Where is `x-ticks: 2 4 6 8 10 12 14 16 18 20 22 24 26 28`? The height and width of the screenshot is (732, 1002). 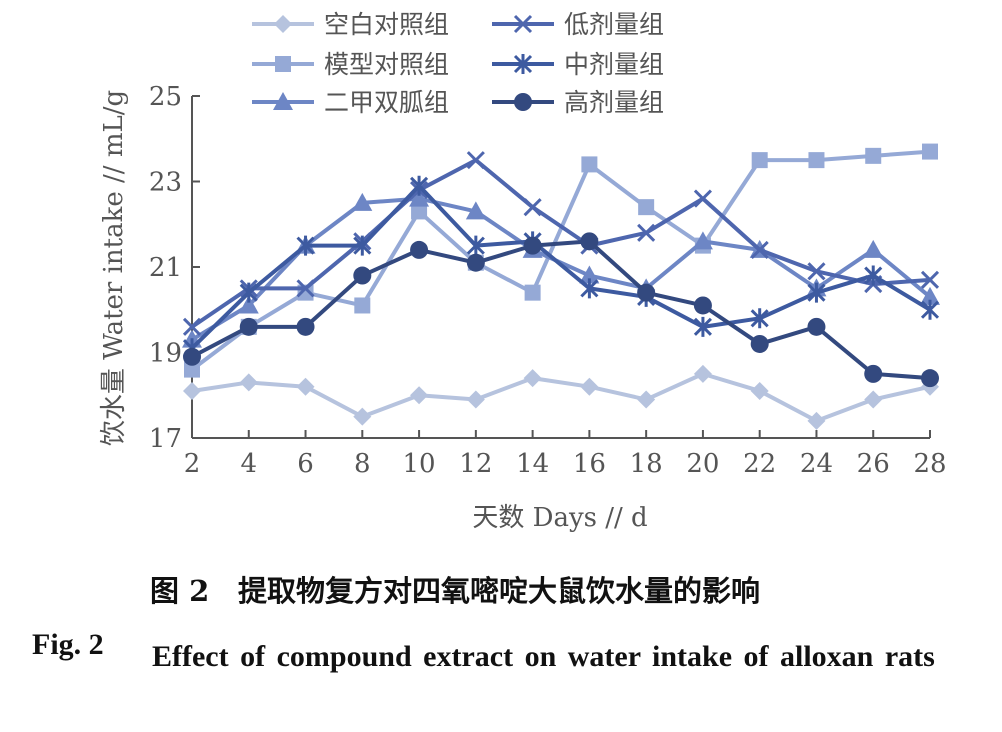
x-ticks: 2 4 6 8 10 12 14 16 18 20 22 24 26 28 is located at coordinates (565, 454).